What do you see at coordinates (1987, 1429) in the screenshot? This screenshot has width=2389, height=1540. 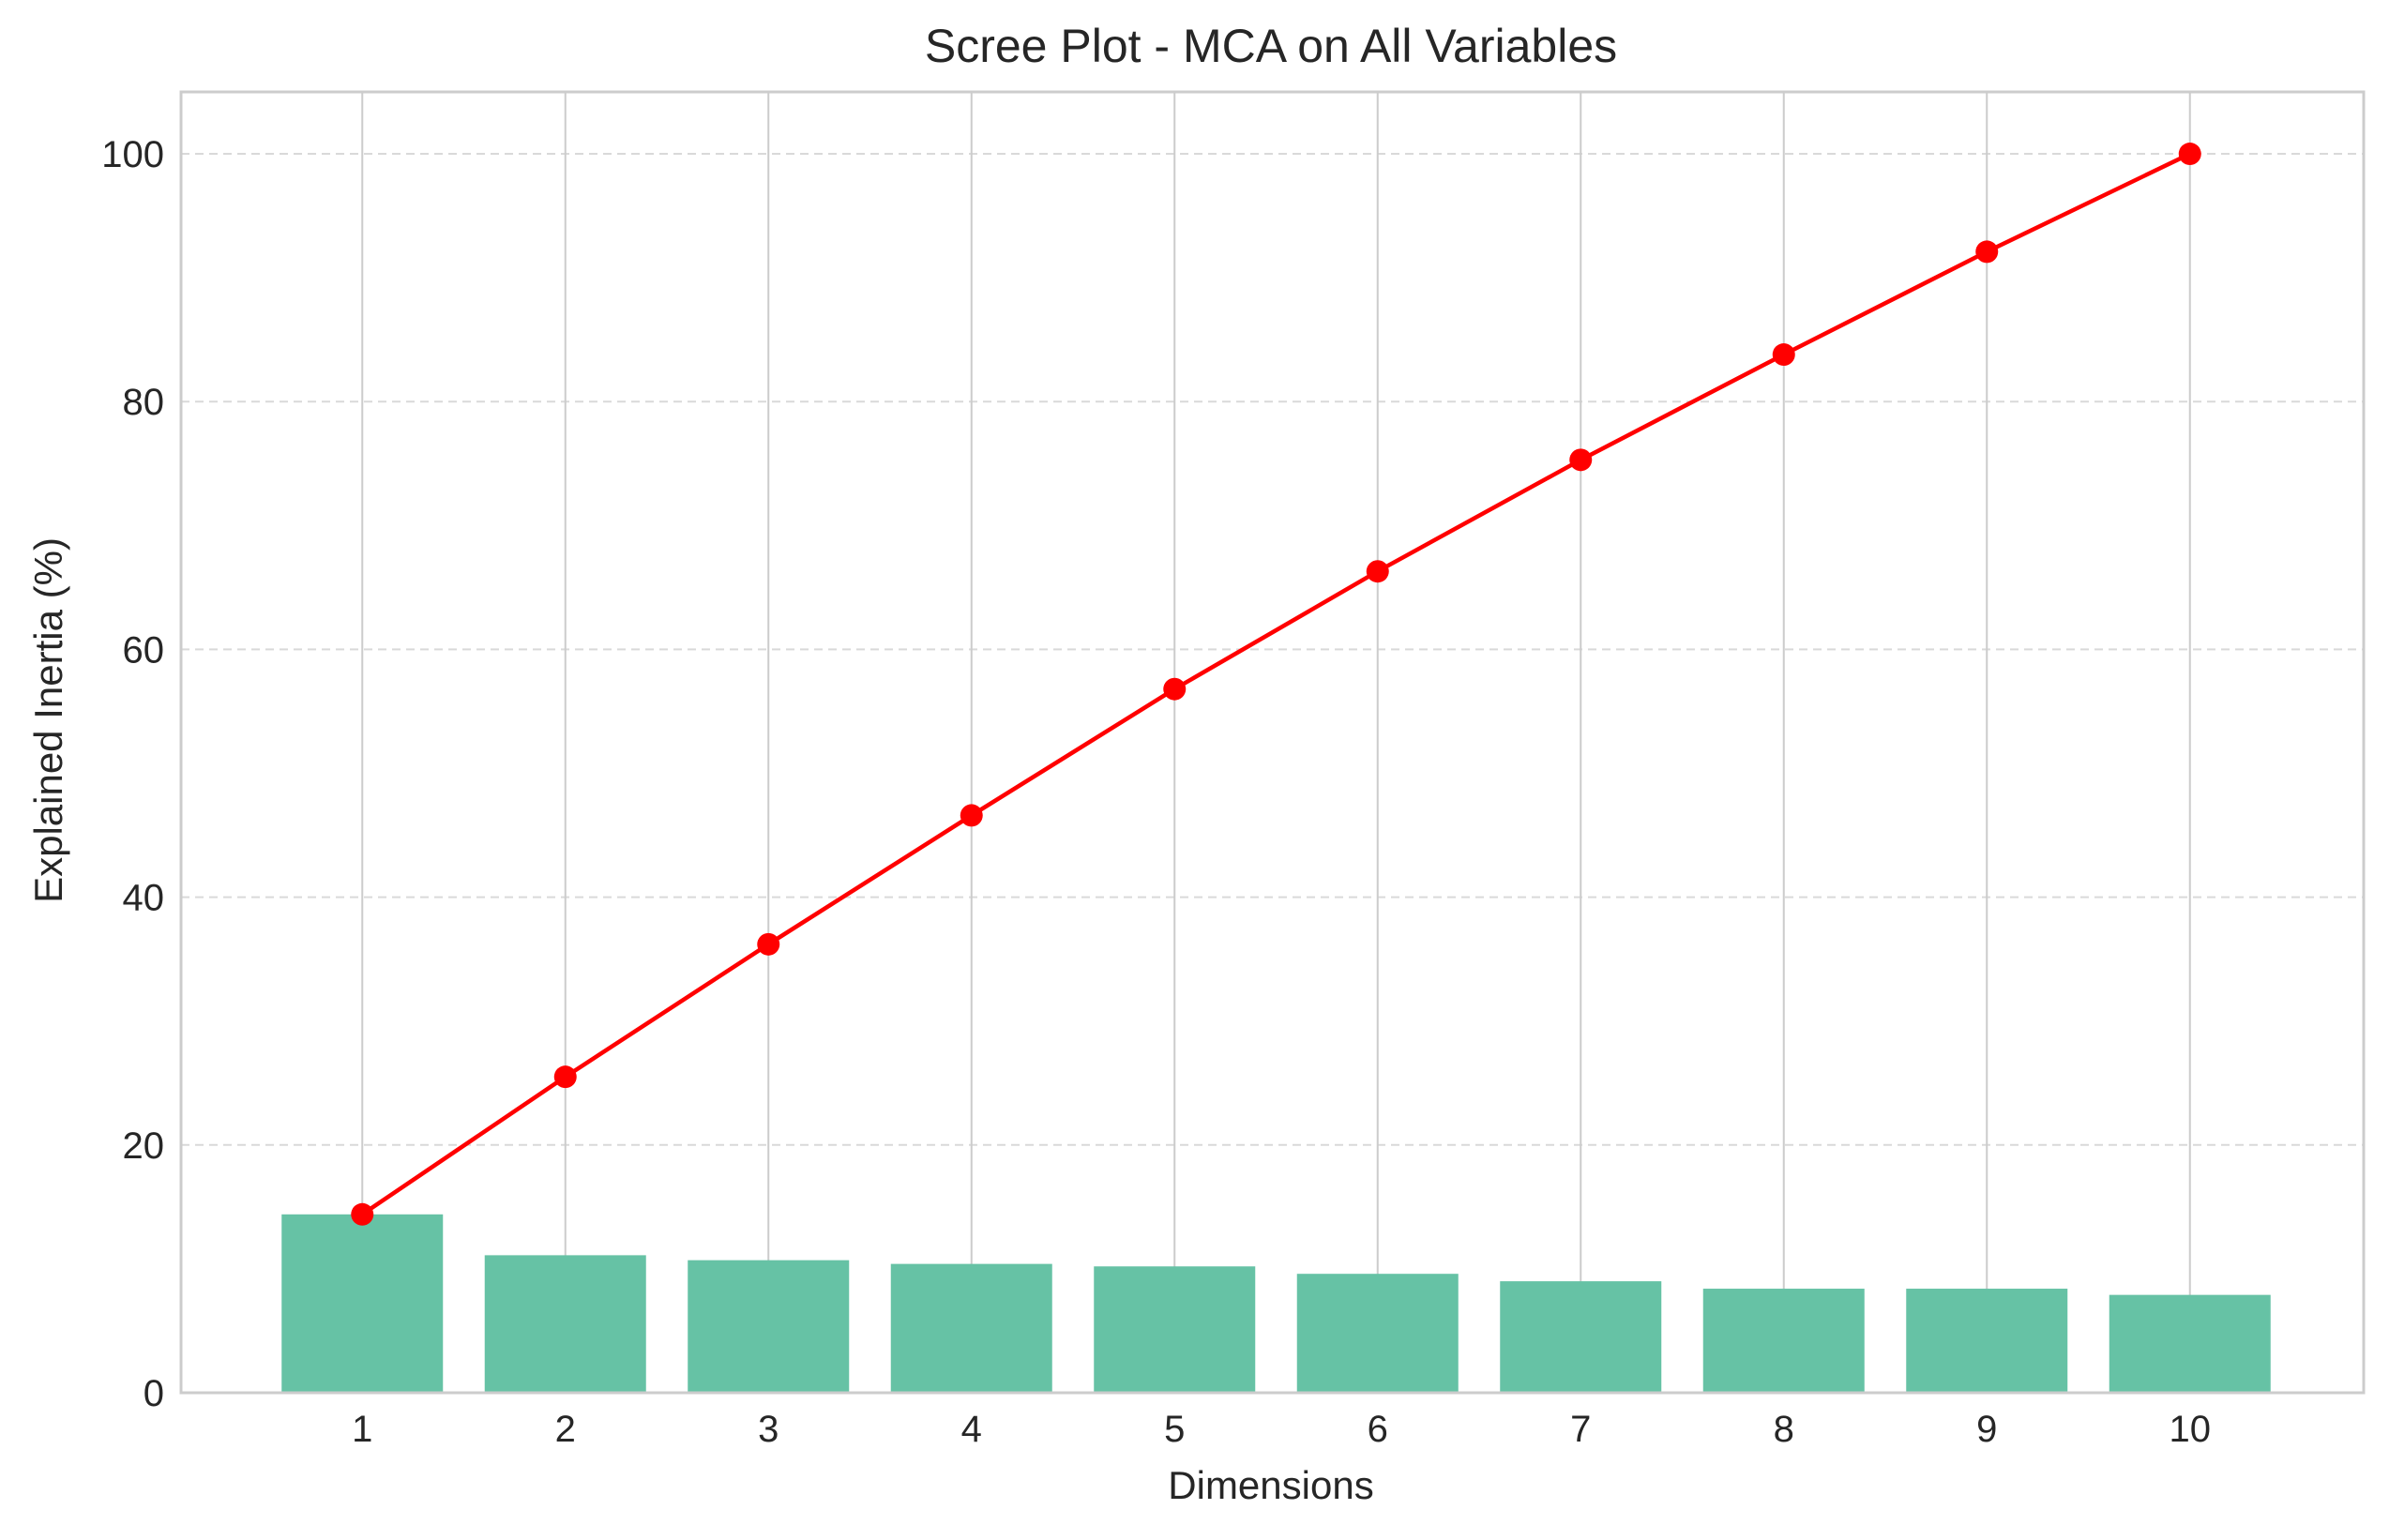 I see `x-tick-label: 9` at bounding box center [1987, 1429].